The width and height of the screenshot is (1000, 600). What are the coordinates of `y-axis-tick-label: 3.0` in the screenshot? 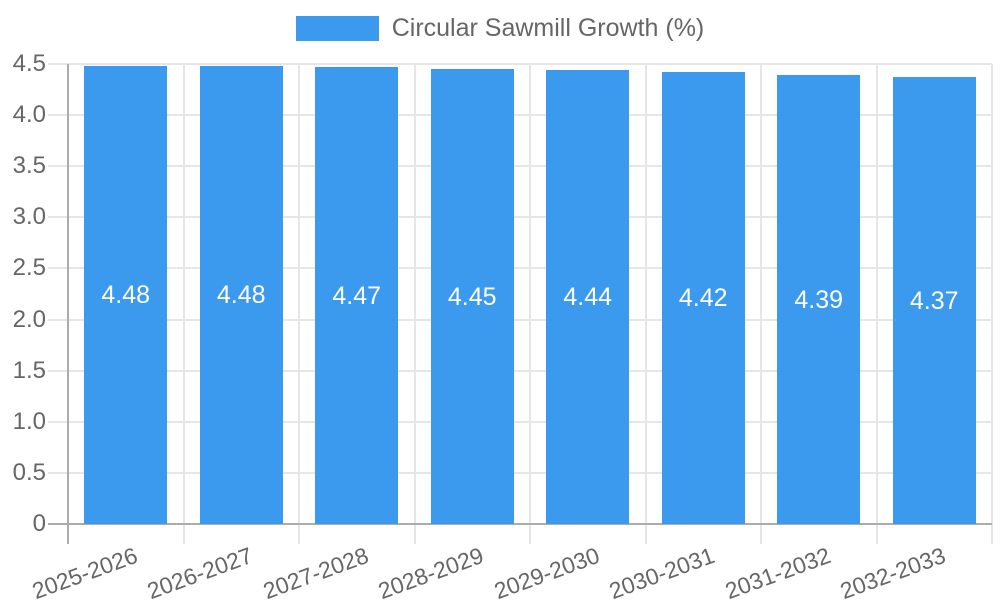 It's located at (29, 217).